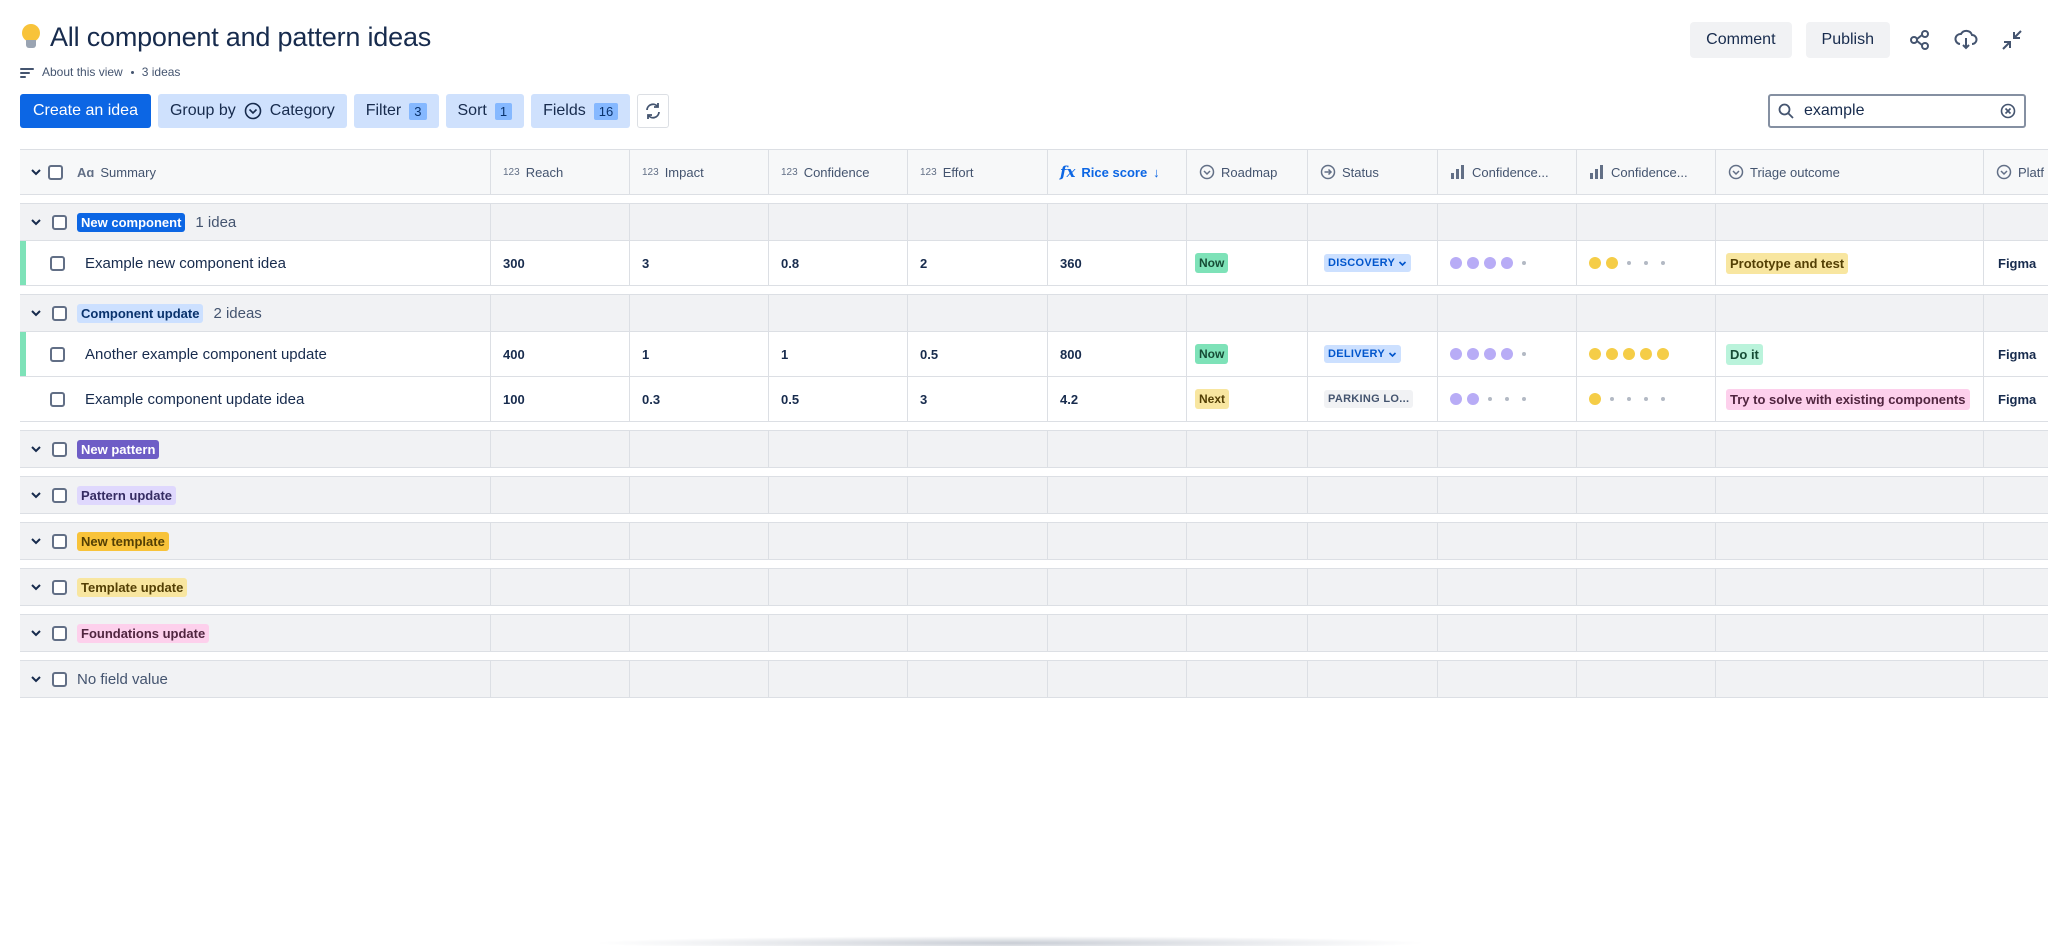  What do you see at coordinates (699, 172) in the screenshot?
I see `column-impact: 123 Impact` at bounding box center [699, 172].